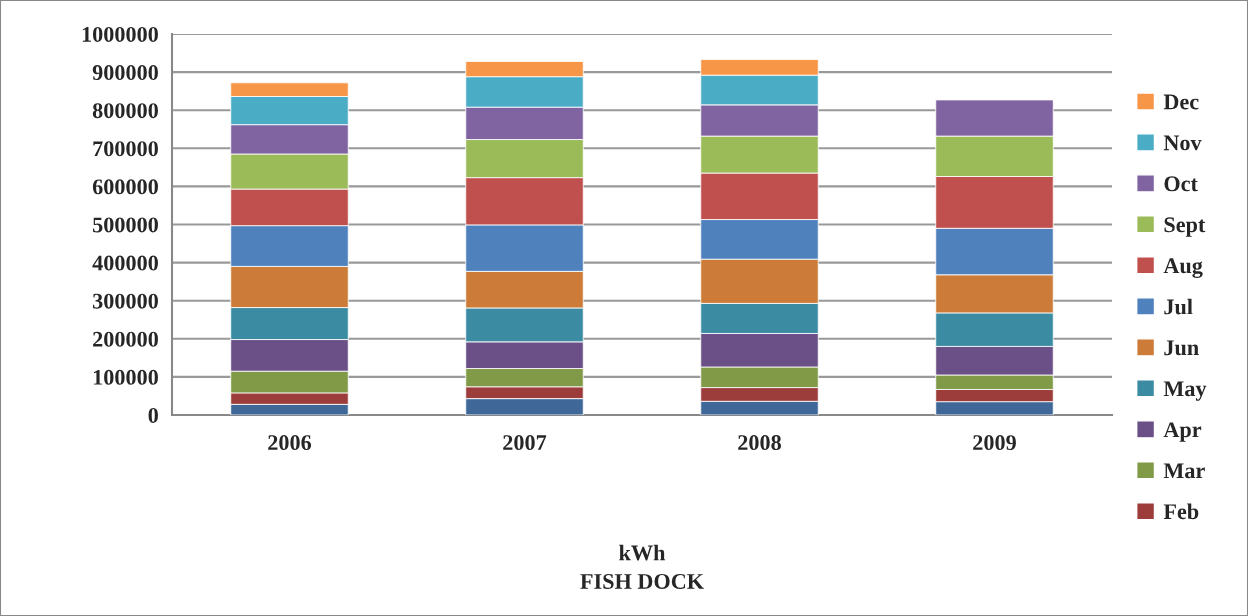  What do you see at coordinates (1178, 306) in the screenshot?
I see `legend-label: Jul` at bounding box center [1178, 306].